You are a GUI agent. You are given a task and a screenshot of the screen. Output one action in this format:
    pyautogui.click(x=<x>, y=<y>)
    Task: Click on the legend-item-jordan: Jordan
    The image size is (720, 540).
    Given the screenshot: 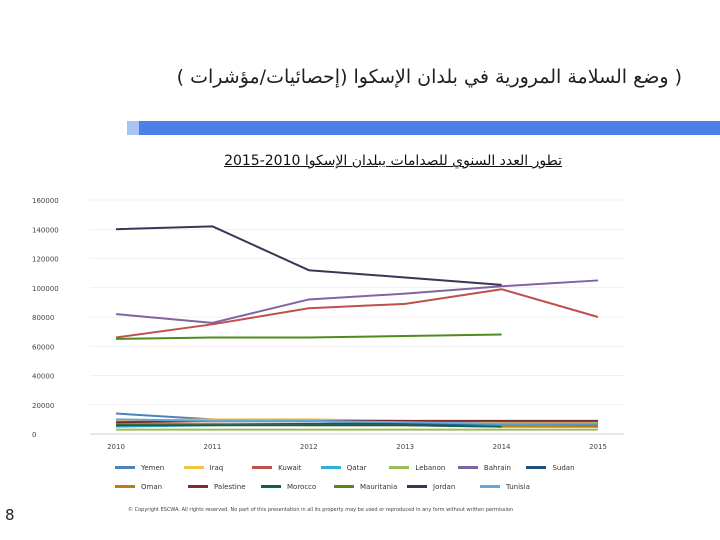 What is the action you would take?
    pyautogui.click(x=443, y=487)
    